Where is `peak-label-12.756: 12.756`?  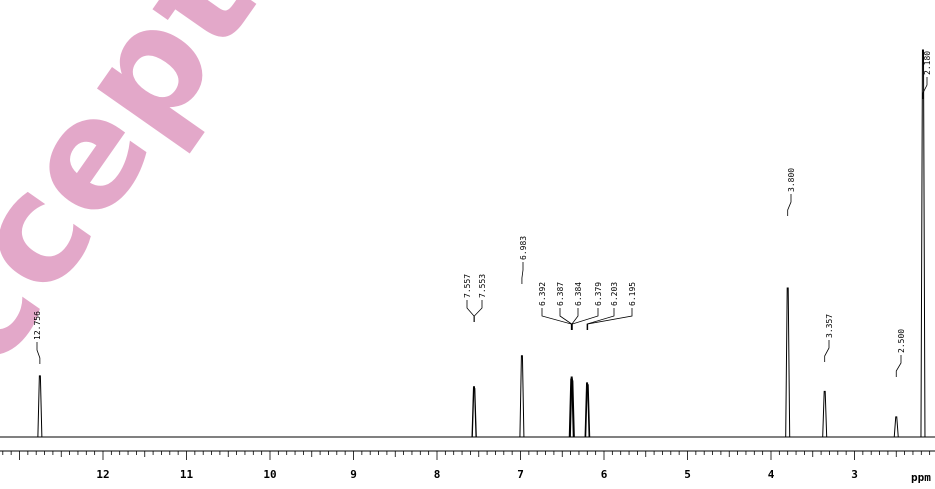 peak-label-12.756: 12.756 is located at coordinates (37, 325).